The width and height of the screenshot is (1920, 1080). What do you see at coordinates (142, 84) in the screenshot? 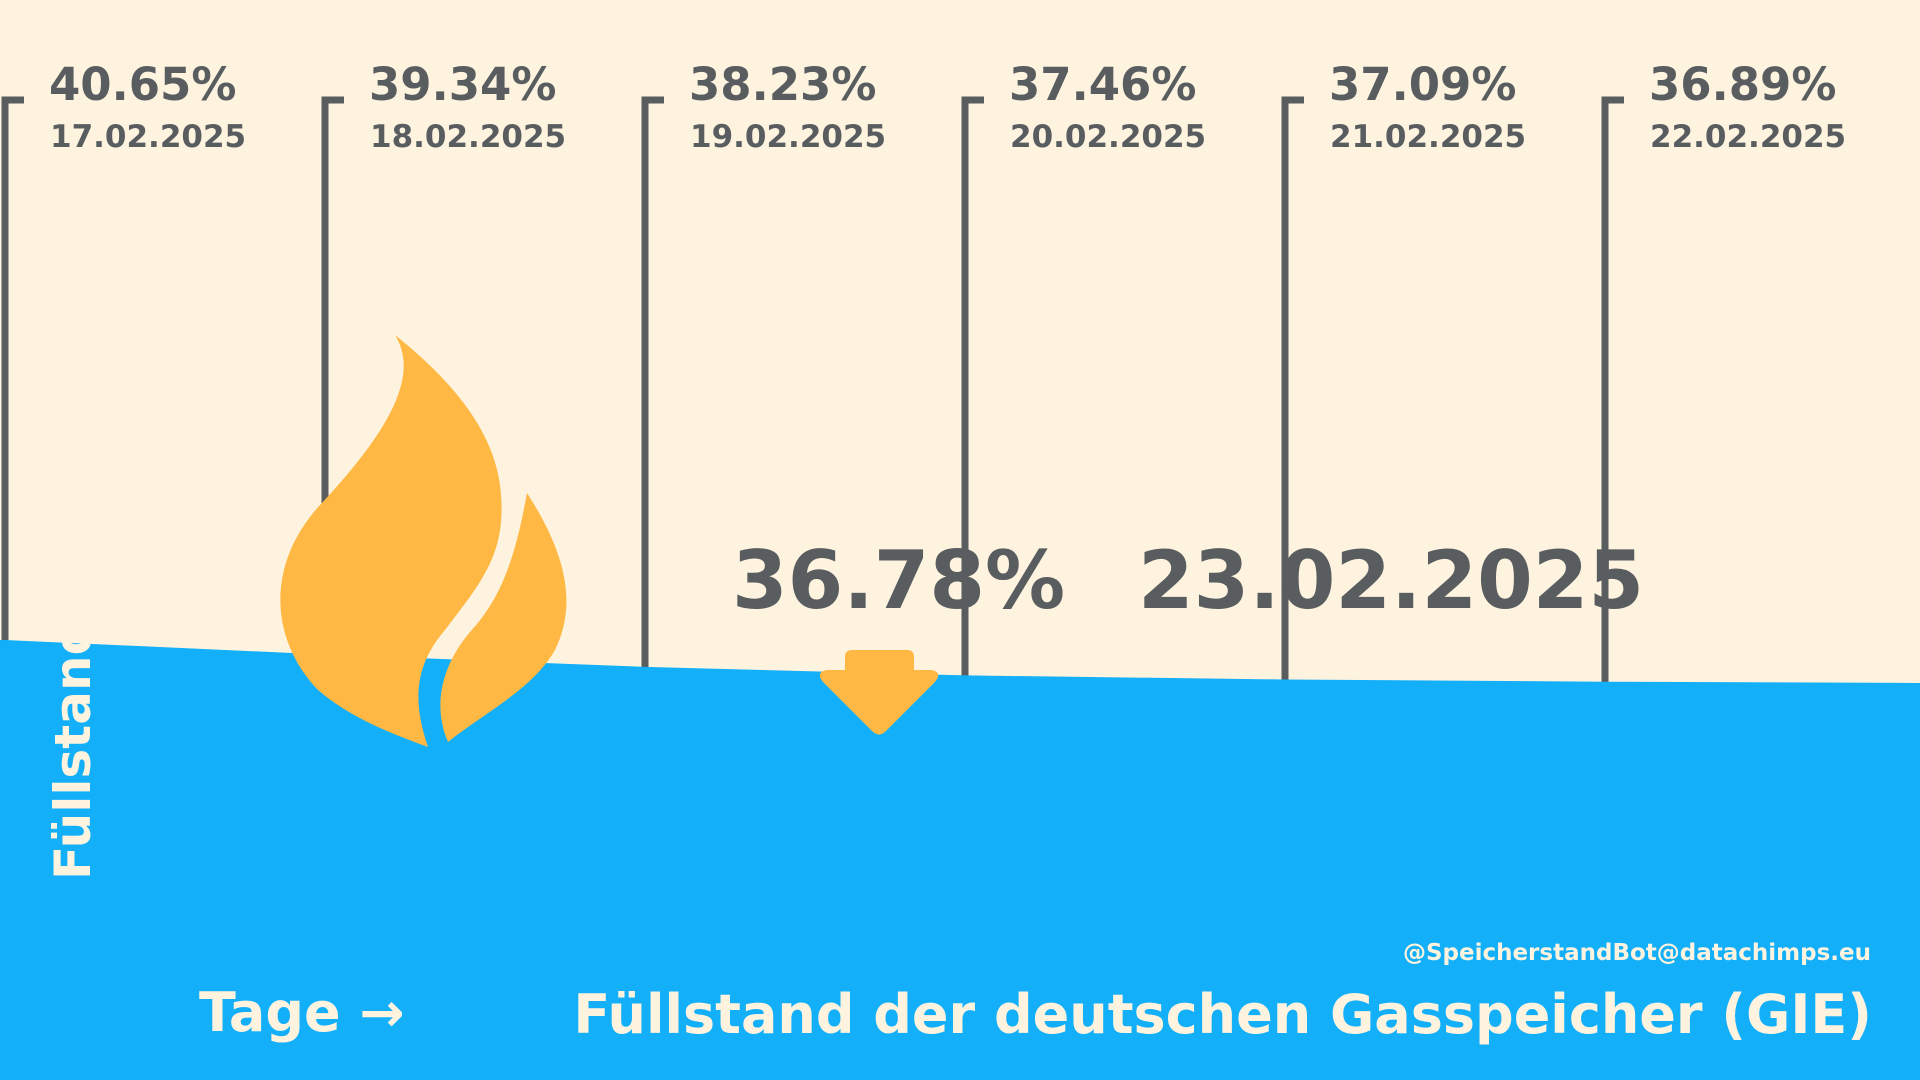
I see `value-label: 40.65%` at bounding box center [142, 84].